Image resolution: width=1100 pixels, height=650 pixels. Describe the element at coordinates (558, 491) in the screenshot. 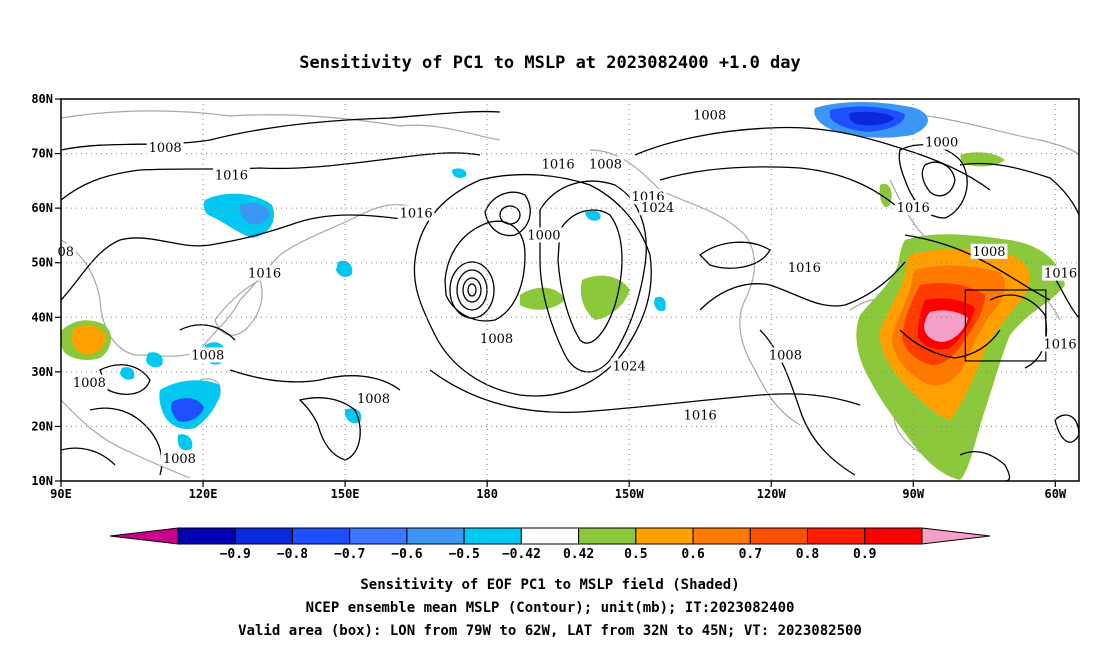

I see `longitude-axis: 90E 120E 150E 180 150W 120W 90W 60W` at that location.